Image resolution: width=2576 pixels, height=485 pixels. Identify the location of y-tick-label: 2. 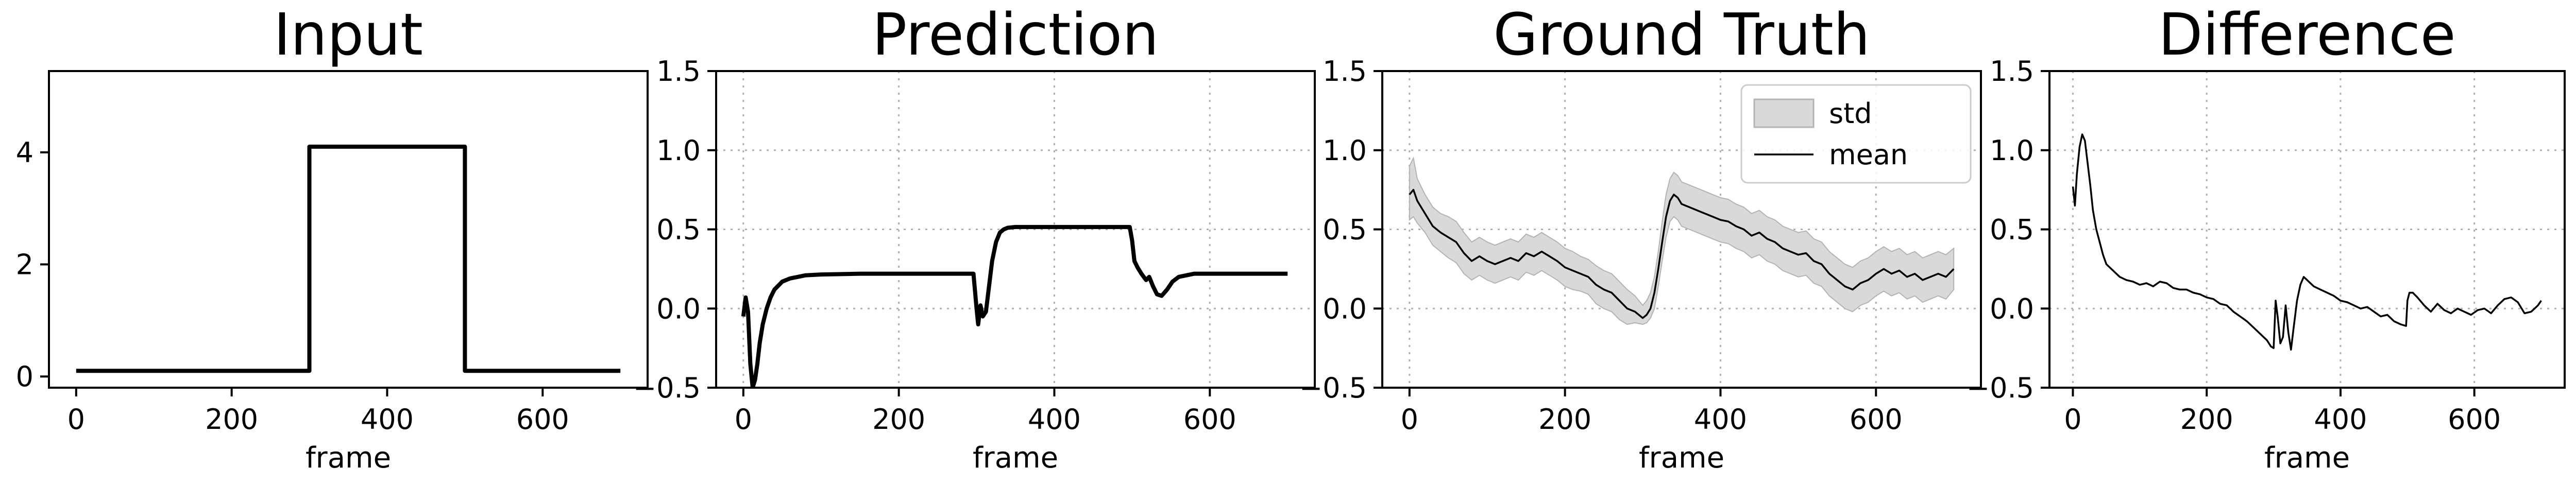
(24, 265).